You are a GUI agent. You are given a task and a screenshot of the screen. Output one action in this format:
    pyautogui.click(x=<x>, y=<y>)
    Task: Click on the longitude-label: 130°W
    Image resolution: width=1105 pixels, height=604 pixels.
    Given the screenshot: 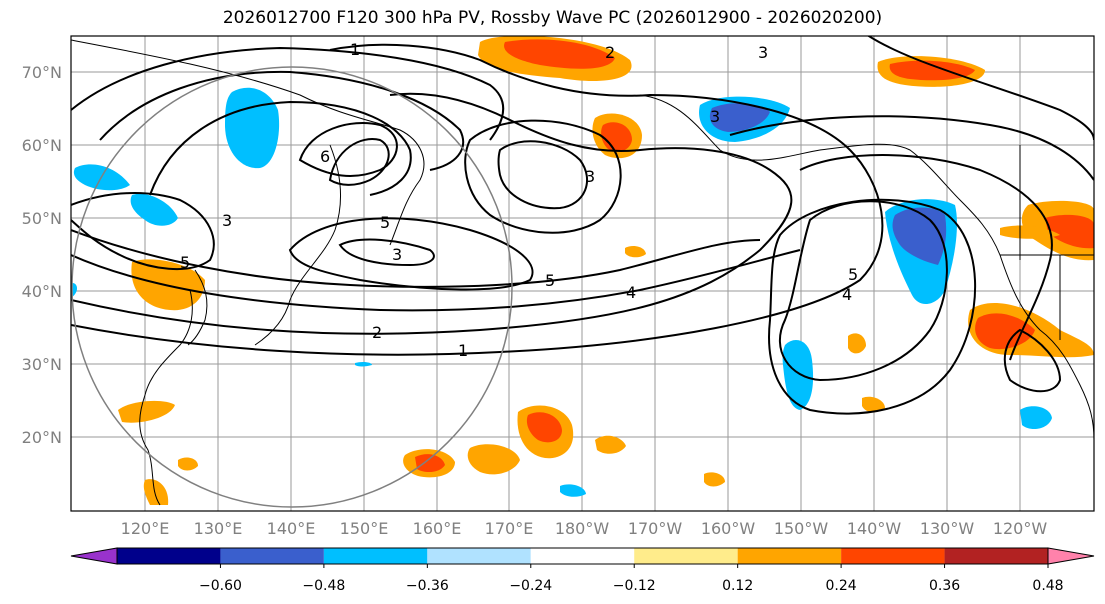 What is the action you would take?
    pyautogui.click(x=947, y=528)
    